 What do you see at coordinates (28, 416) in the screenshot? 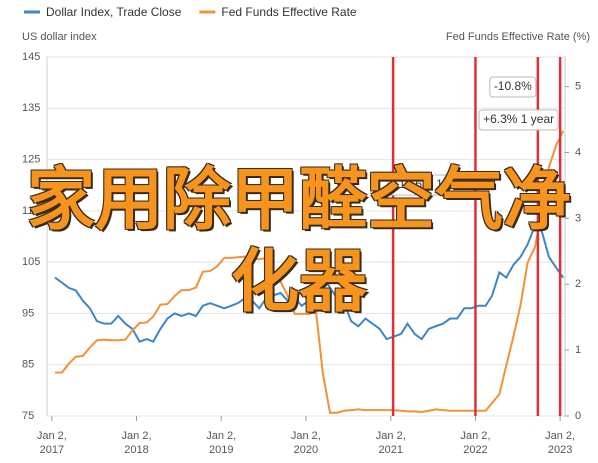
I see `y-tick-label: 75` at bounding box center [28, 416].